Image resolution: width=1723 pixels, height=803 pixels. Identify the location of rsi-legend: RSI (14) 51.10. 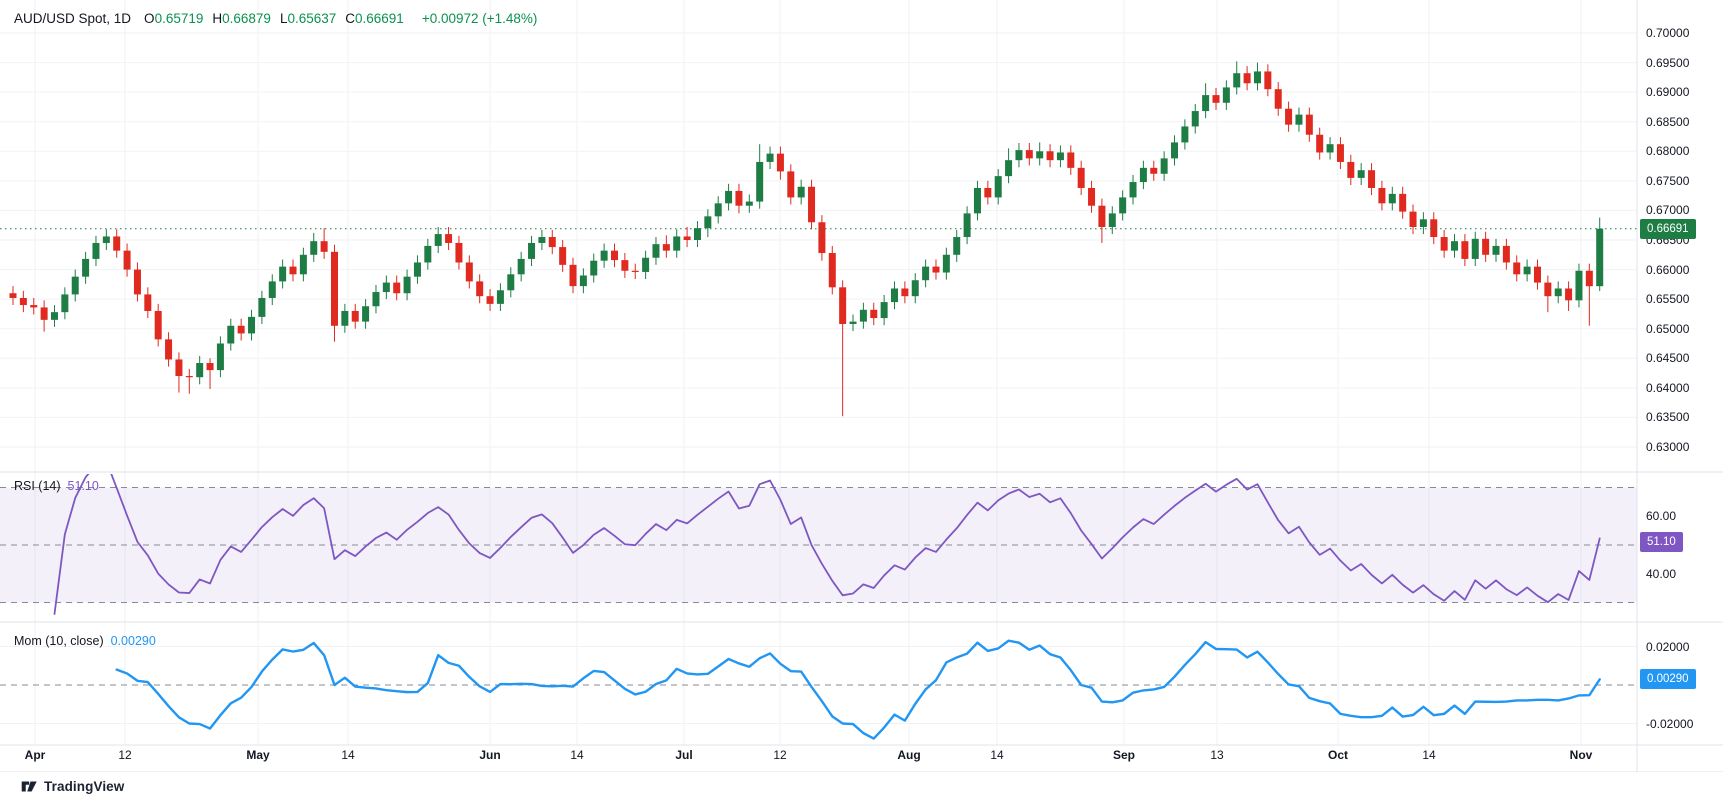
(56, 486).